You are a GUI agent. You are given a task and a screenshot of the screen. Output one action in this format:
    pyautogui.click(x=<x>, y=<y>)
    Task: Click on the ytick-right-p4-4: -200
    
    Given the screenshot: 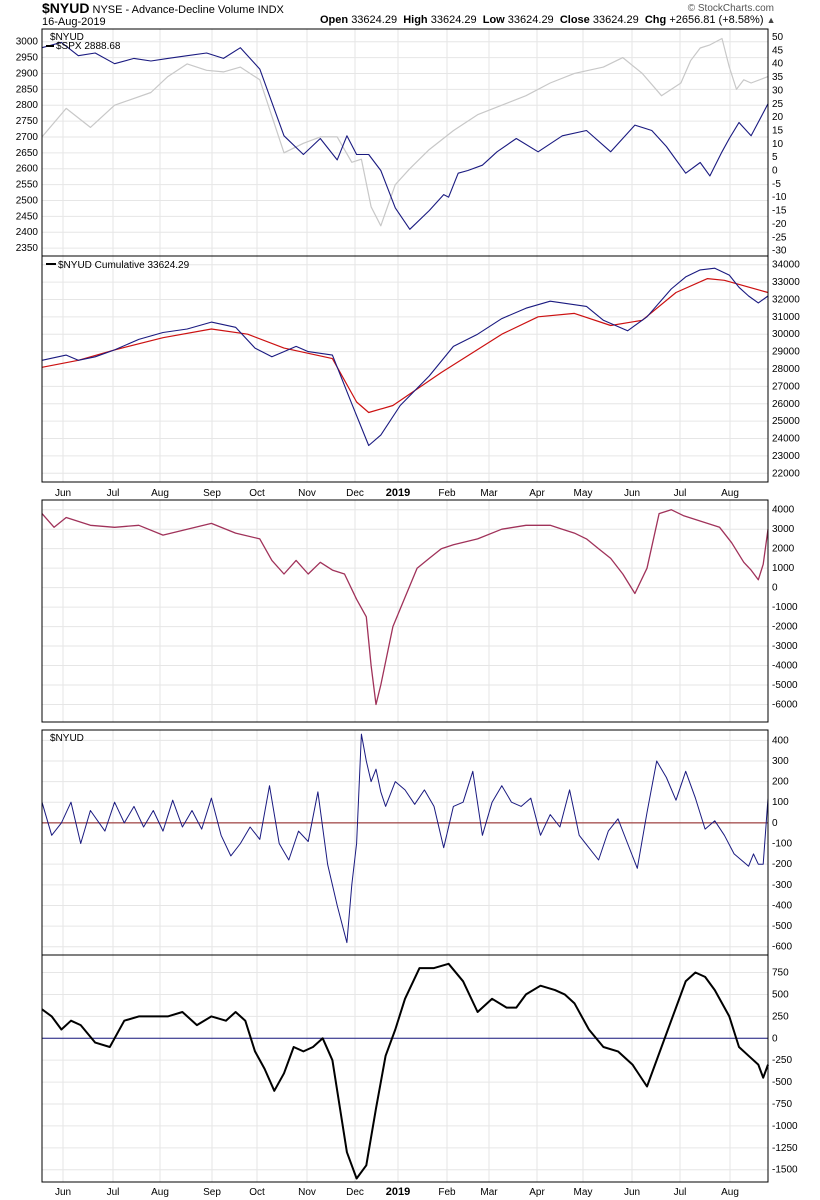 What is the action you would take?
    pyautogui.click(x=782, y=864)
    